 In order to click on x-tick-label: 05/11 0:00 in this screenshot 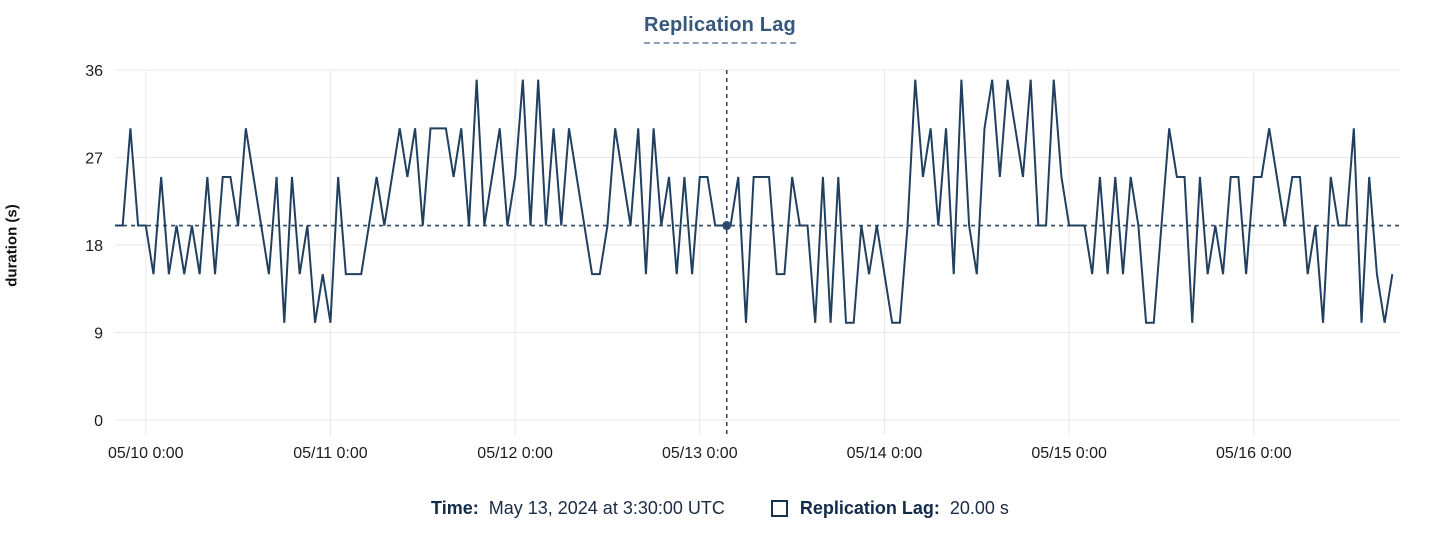, I will do `click(330, 453)`.